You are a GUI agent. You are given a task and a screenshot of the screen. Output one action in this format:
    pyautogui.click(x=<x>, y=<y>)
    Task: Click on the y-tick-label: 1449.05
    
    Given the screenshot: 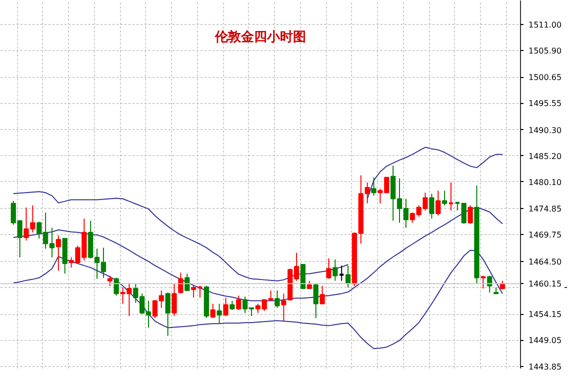 What is the action you would take?
    pyautogui.click(x=545, y=341)
    